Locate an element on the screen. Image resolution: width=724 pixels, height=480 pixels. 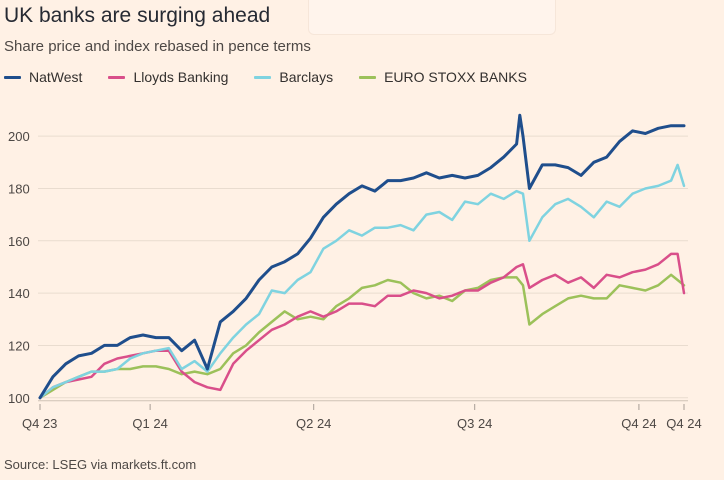
legend-swatch-lloyds is located at coordinates (117, 77).